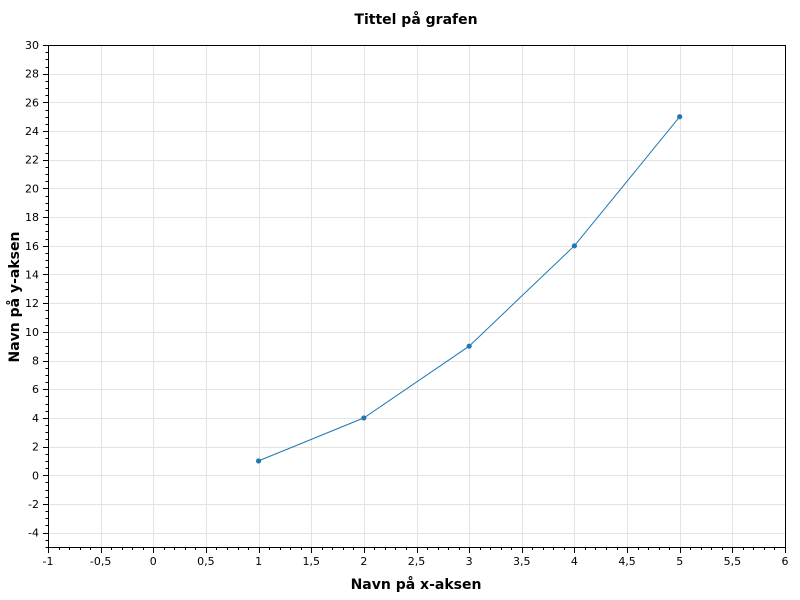  What do you see at coordinates (32, 303) in the screenshot?
I see `y-tick-label: 12` at bounding box center [32, 303].